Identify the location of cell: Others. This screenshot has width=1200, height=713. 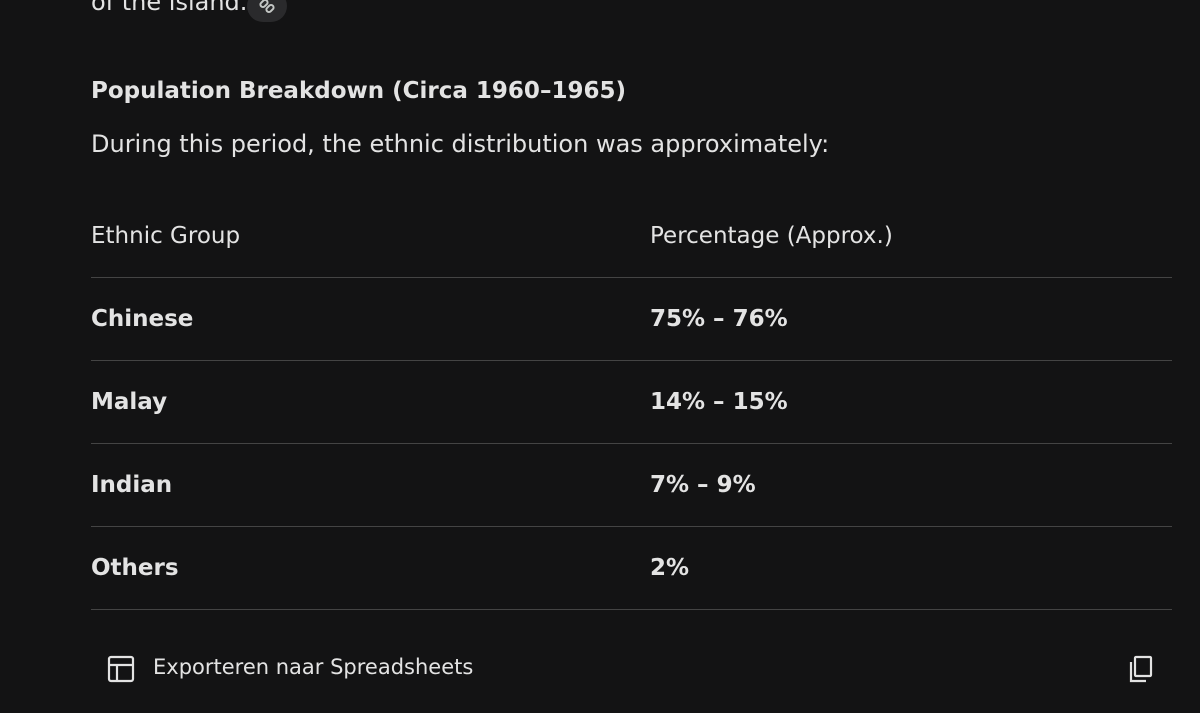
(370, 568).